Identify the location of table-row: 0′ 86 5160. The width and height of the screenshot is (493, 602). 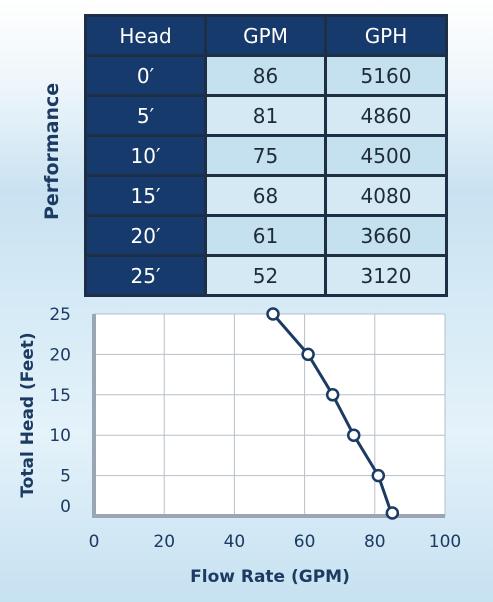
(266, 75).